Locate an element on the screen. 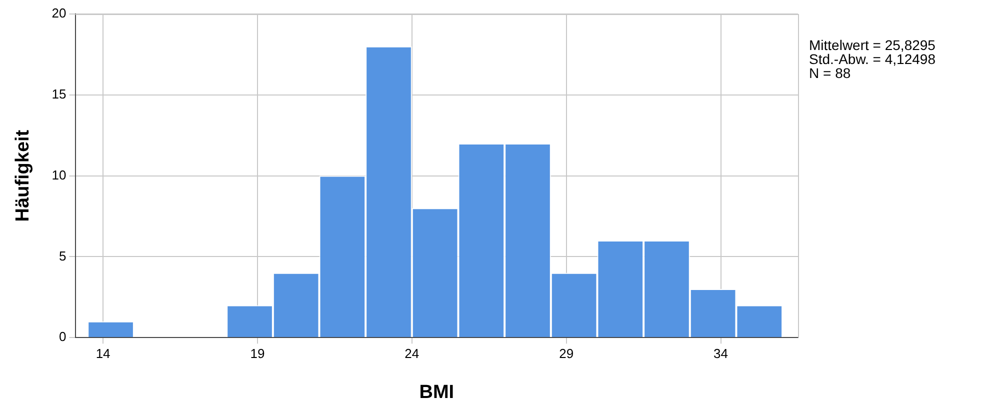  x-tick-label: 24 is located at coordinates (412, 353).